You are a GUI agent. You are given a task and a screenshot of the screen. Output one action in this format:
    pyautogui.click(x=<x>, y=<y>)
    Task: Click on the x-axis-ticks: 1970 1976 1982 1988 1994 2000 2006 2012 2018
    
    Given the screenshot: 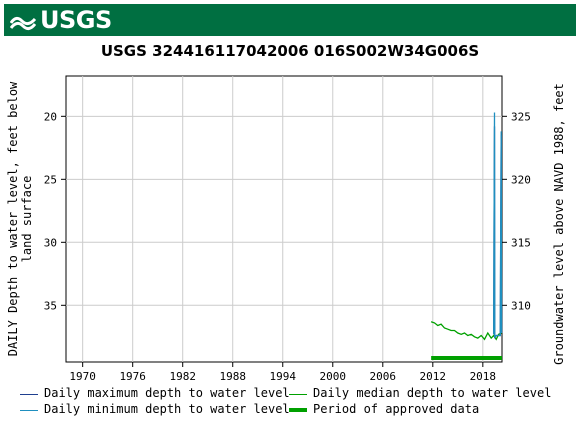 What is the action you would take?
    pyautogui.click(x=282, y=372)
    